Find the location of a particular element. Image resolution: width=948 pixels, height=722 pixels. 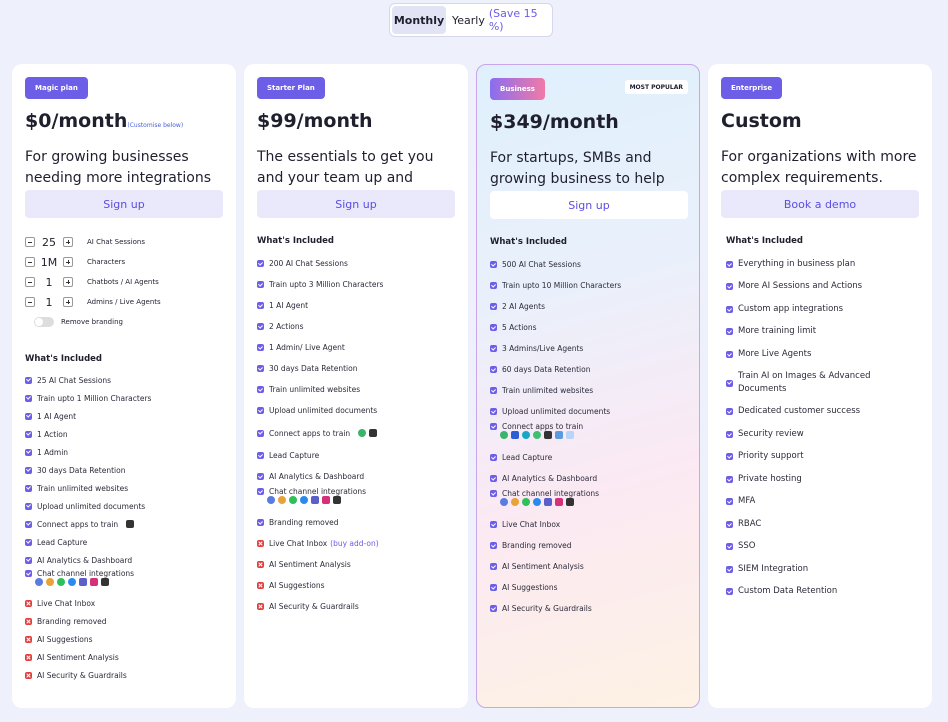

feature-item: SSO is located at coordinates (825, 547).